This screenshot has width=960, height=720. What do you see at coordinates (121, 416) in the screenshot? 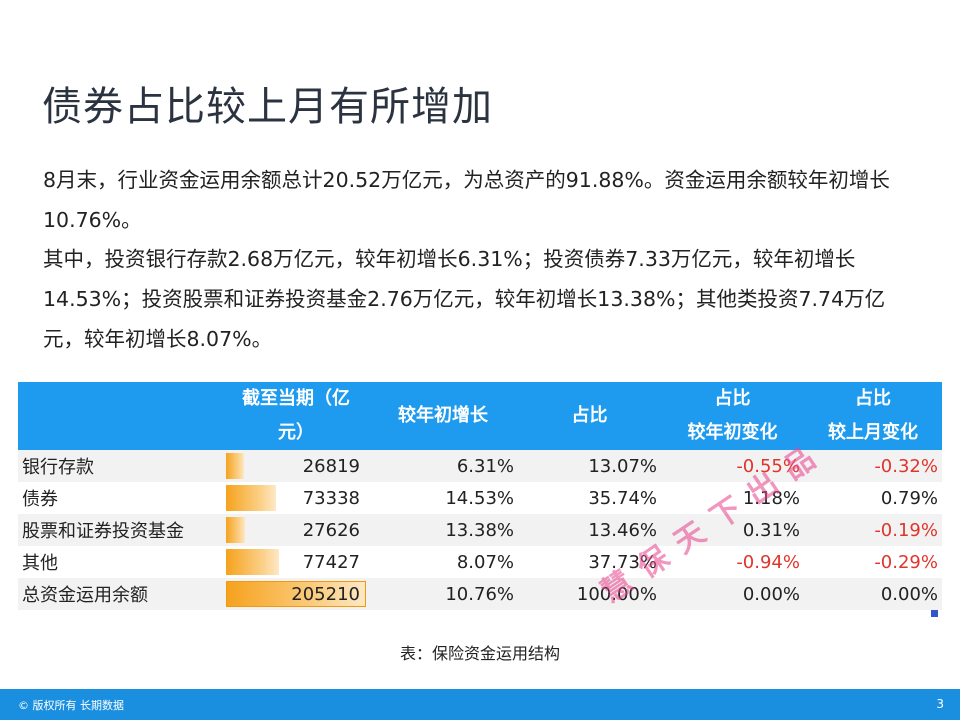
I see `header-category` at bounding box center [121, 416].